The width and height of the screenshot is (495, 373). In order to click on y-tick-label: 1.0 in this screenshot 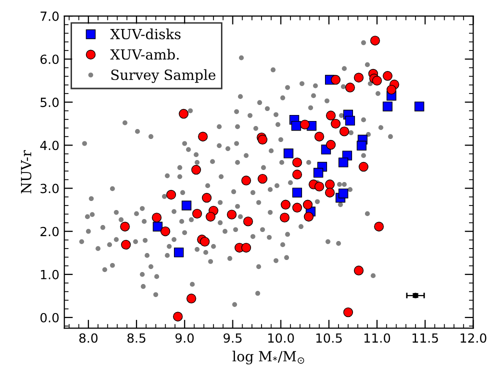, I will do `click(49, 275)`.